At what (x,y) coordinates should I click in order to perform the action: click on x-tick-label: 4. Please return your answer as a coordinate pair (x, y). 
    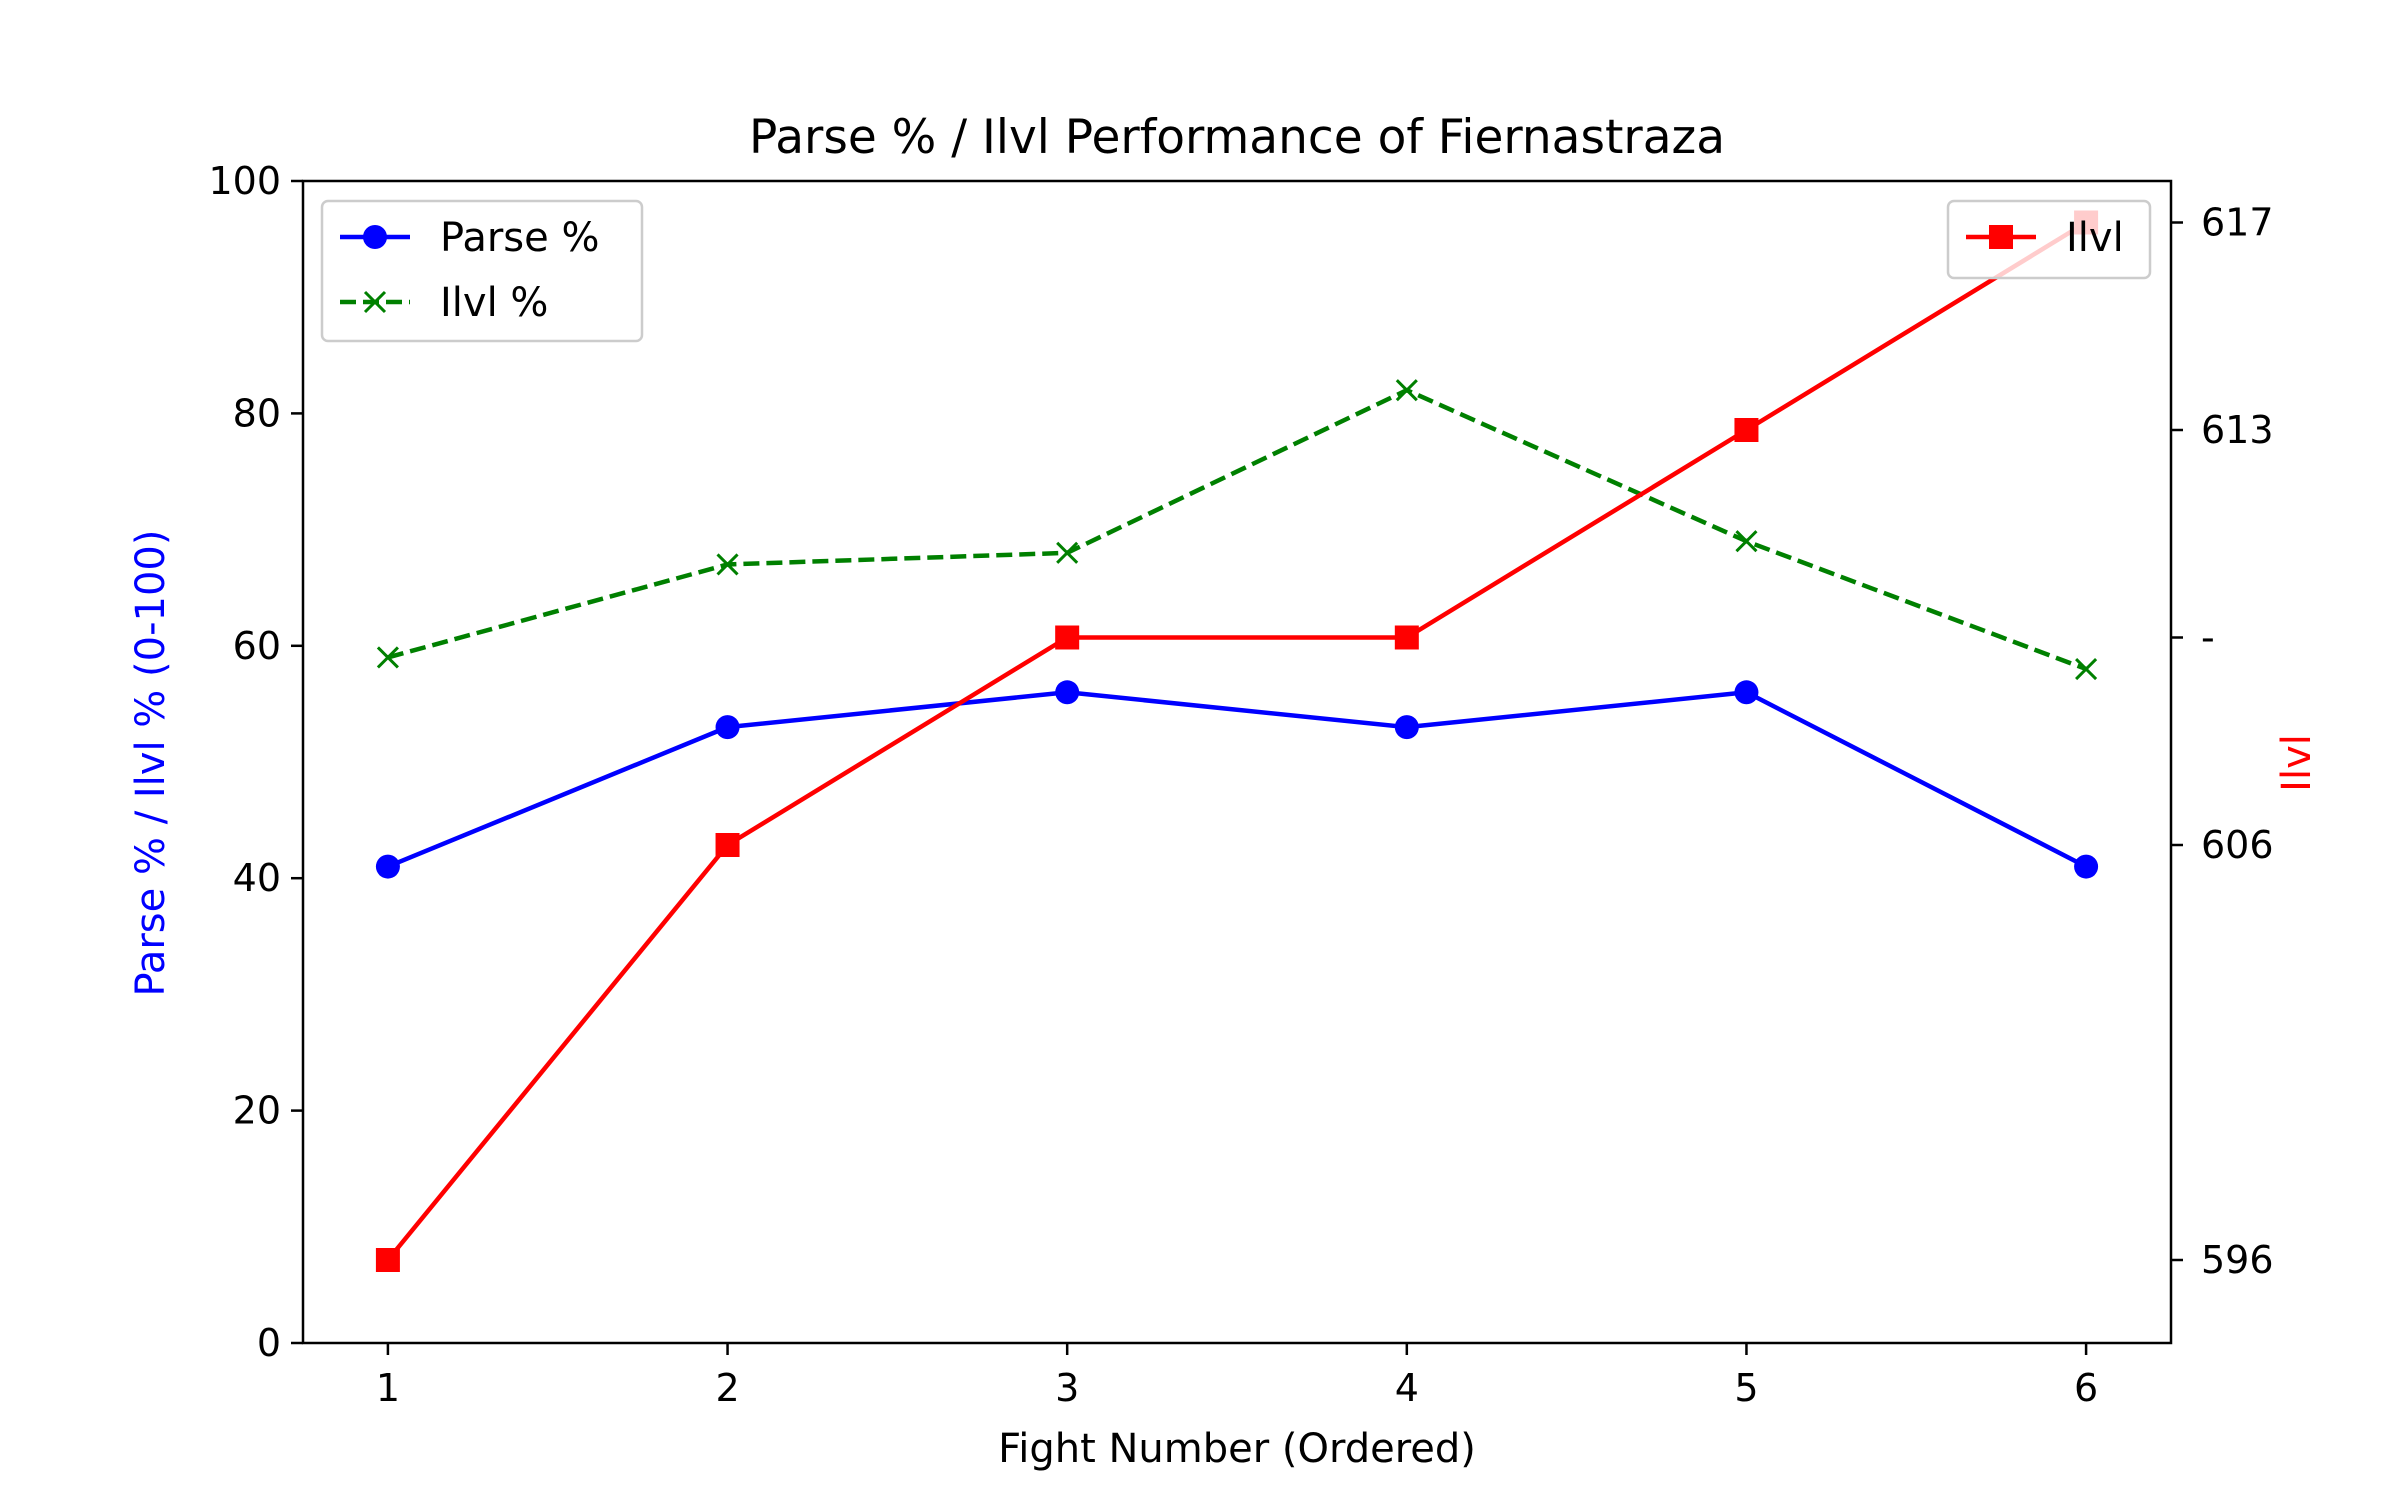
    Looking at the image, I should click on (1407, 1388).